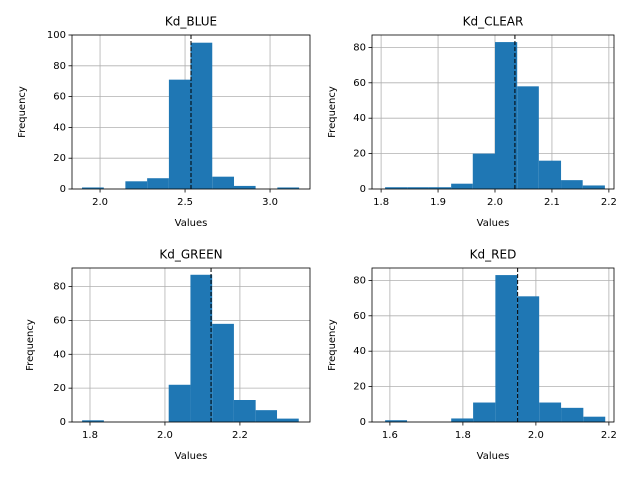 The width and height of the screenshot is (640, 480). Describe the element at coordinates (438, 202) in the screenshot. I see `x-tick-label: 1.9` at that location.